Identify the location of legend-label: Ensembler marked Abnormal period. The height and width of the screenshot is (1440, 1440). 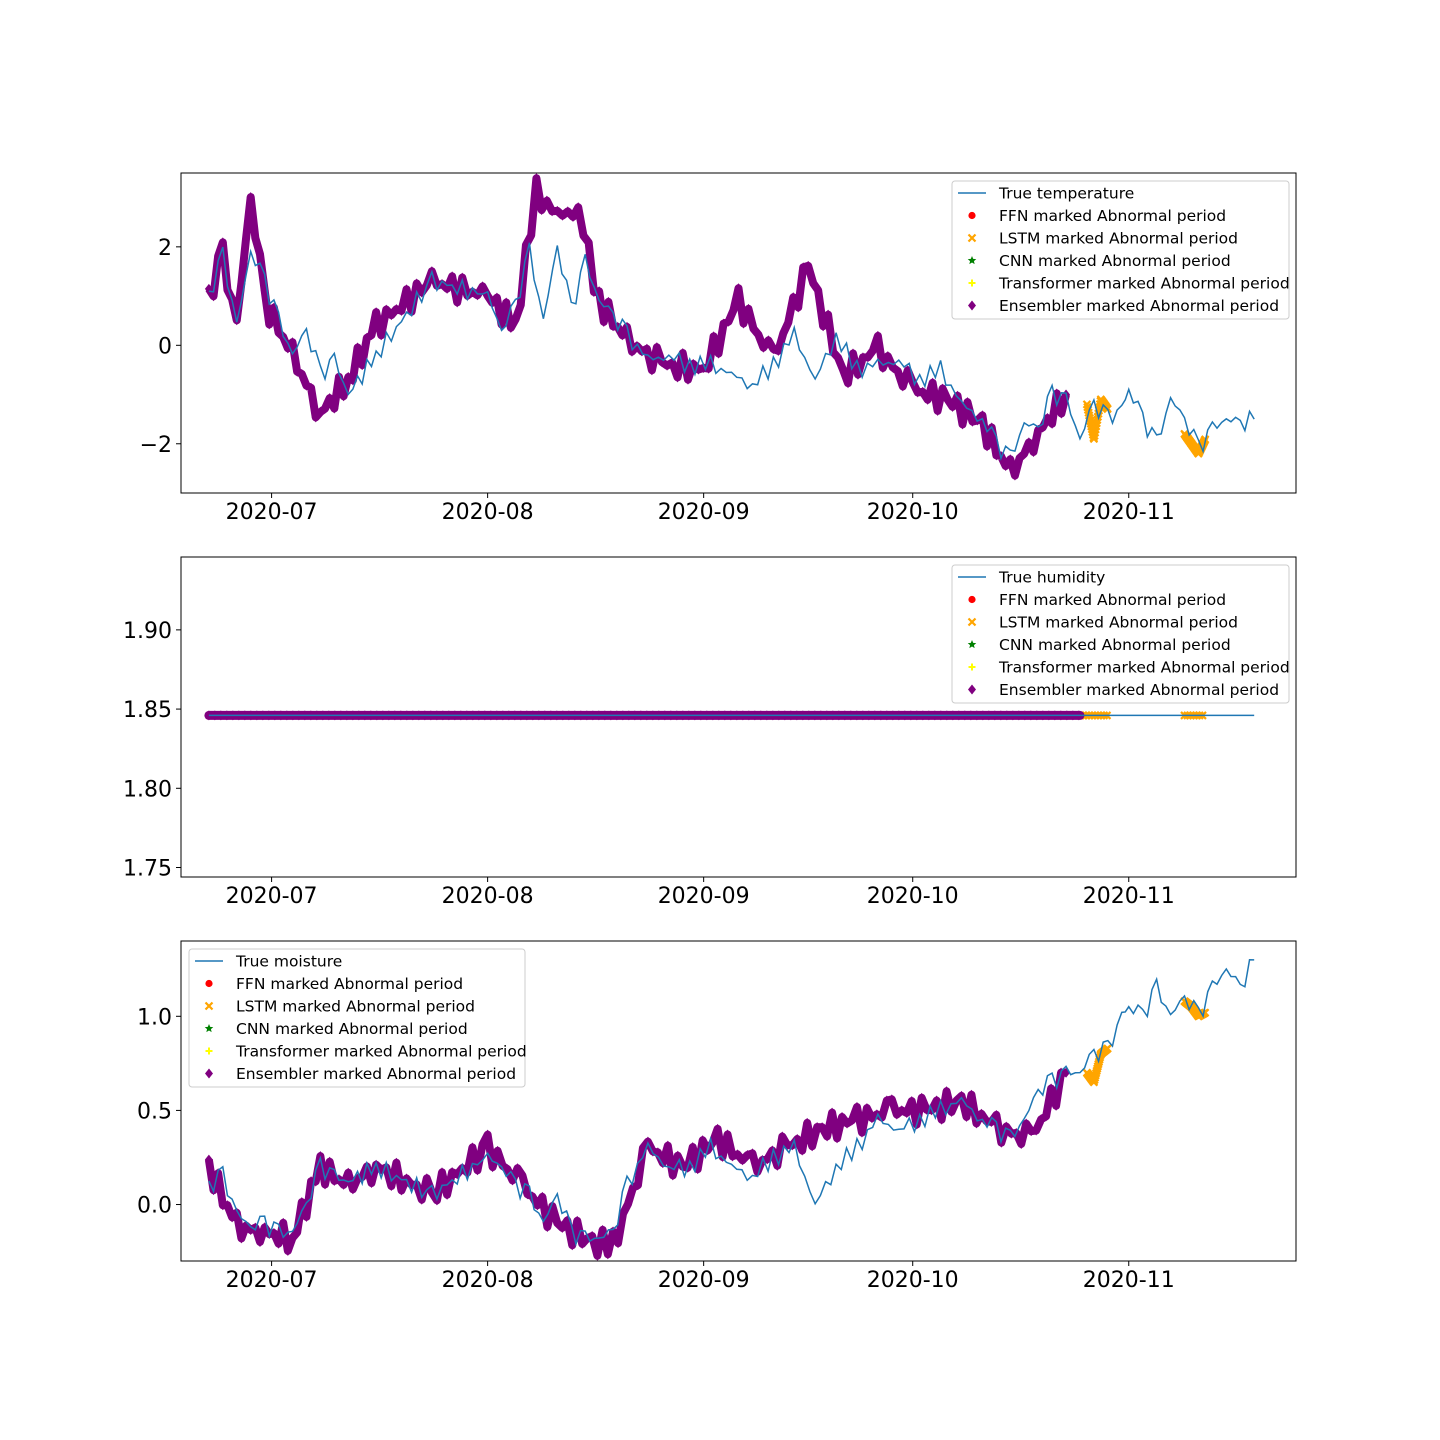
(376, 1074).